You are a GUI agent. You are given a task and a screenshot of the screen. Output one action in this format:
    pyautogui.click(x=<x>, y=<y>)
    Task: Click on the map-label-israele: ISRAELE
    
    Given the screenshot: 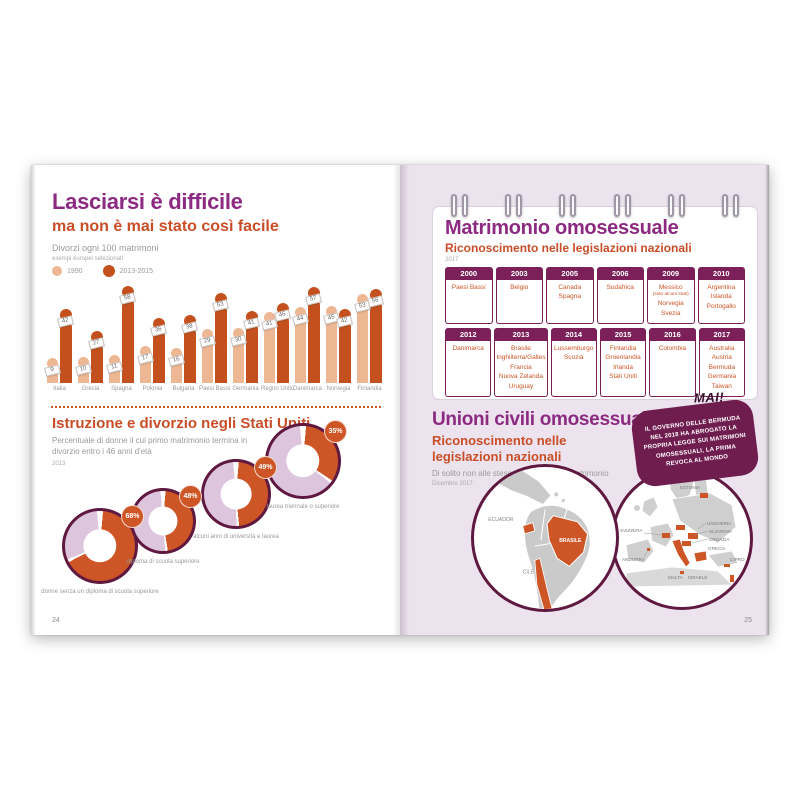 What is the action you would take?
    pyautogui.click(x=697, y=577)
    